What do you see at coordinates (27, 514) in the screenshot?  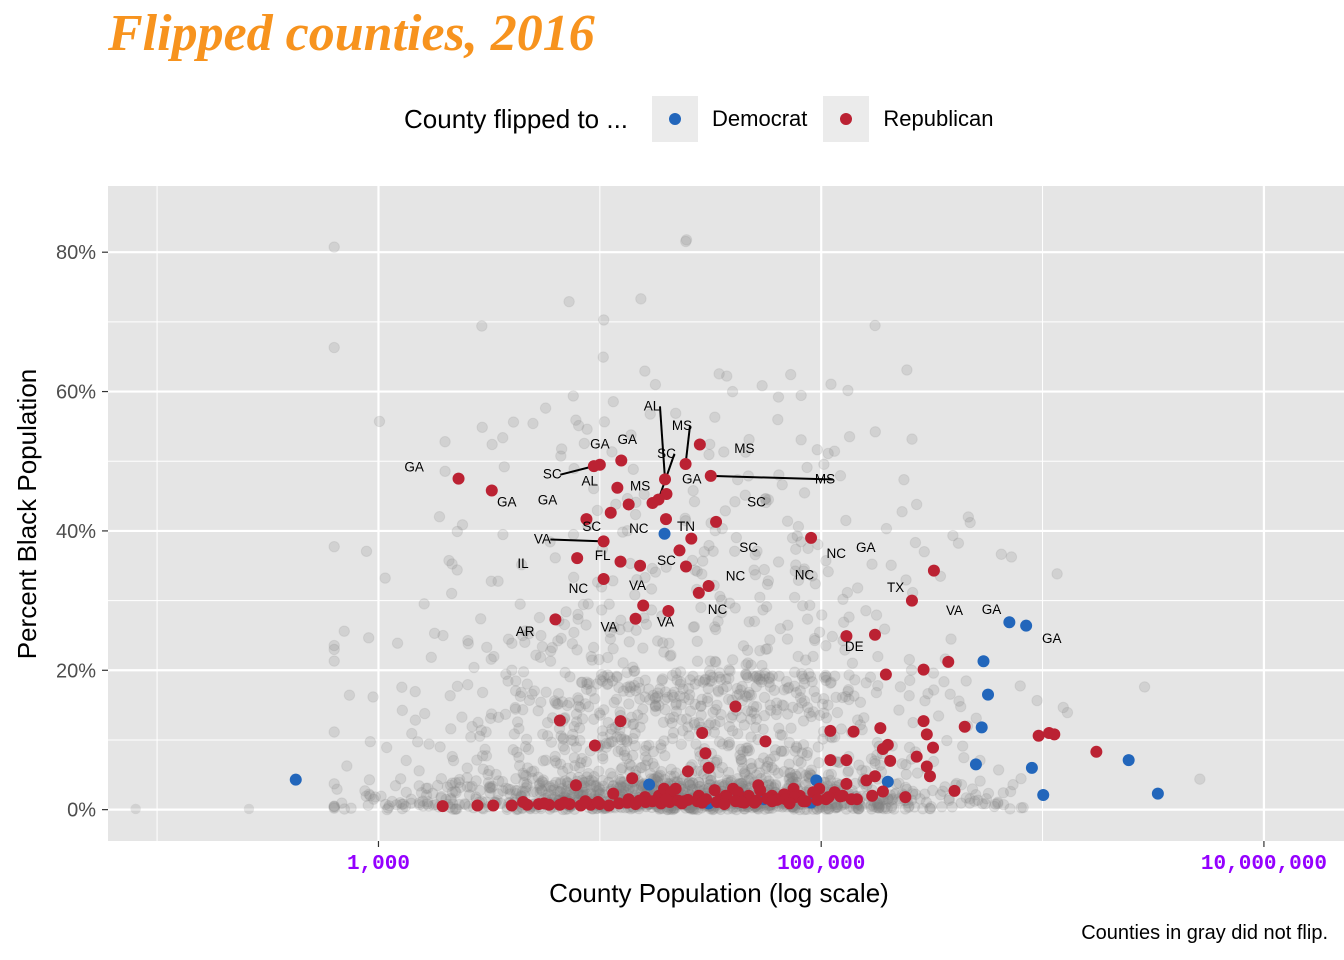 I see `y-axis-title: Percent Black Population` at bounding box center [27, 514].